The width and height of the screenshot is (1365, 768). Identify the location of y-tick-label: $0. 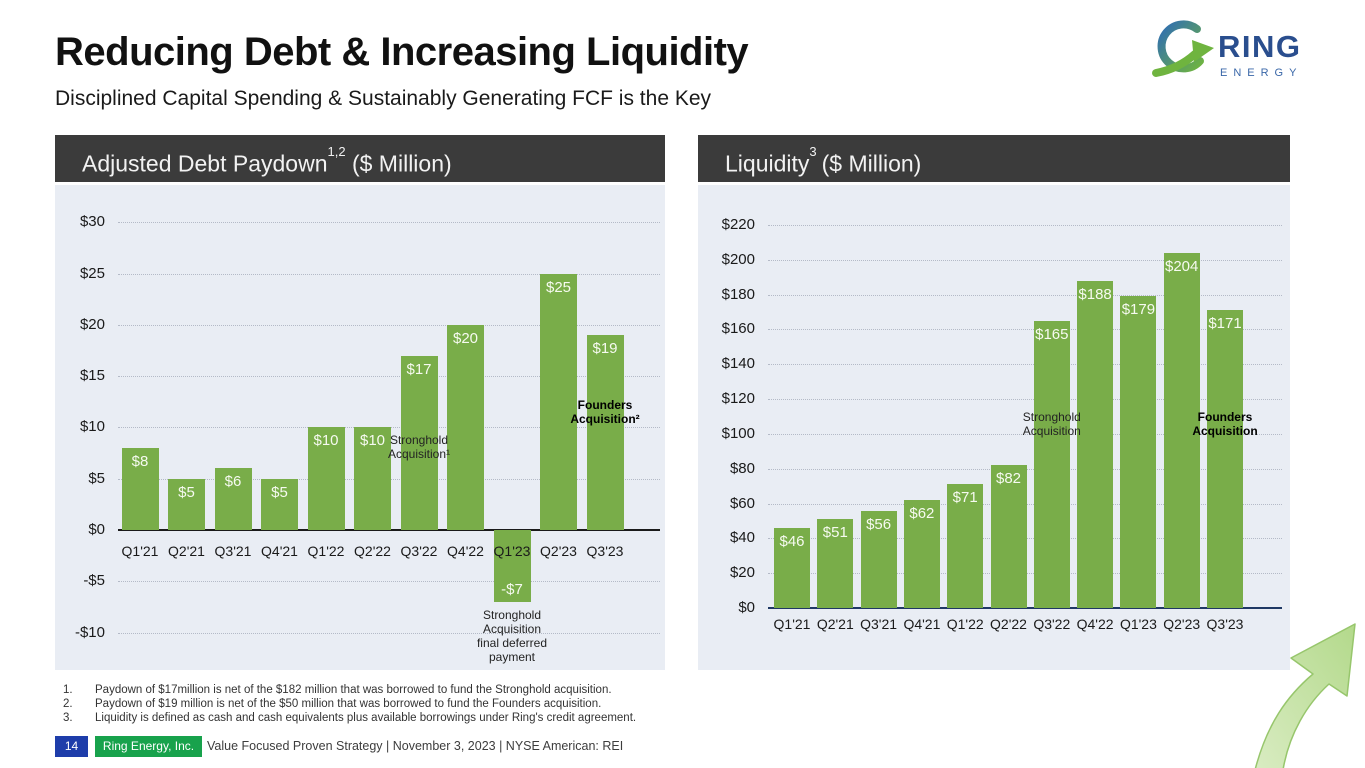
(746, 607).